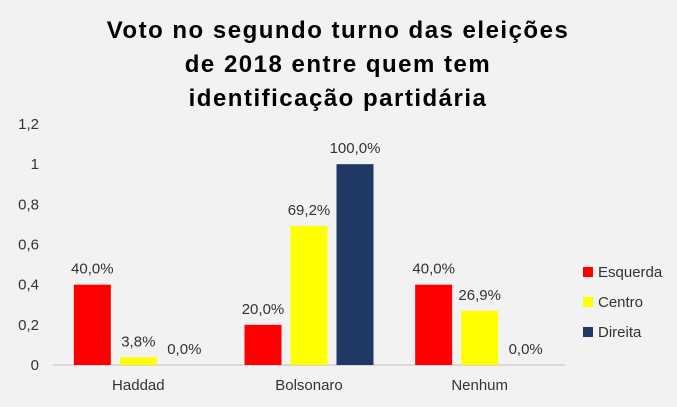 Image resolution: width=677 pixels, height=407 pixels. Describe the element at coordinates (138, 361) in the screenshot. I see `bar-centro-haddad` at that location.